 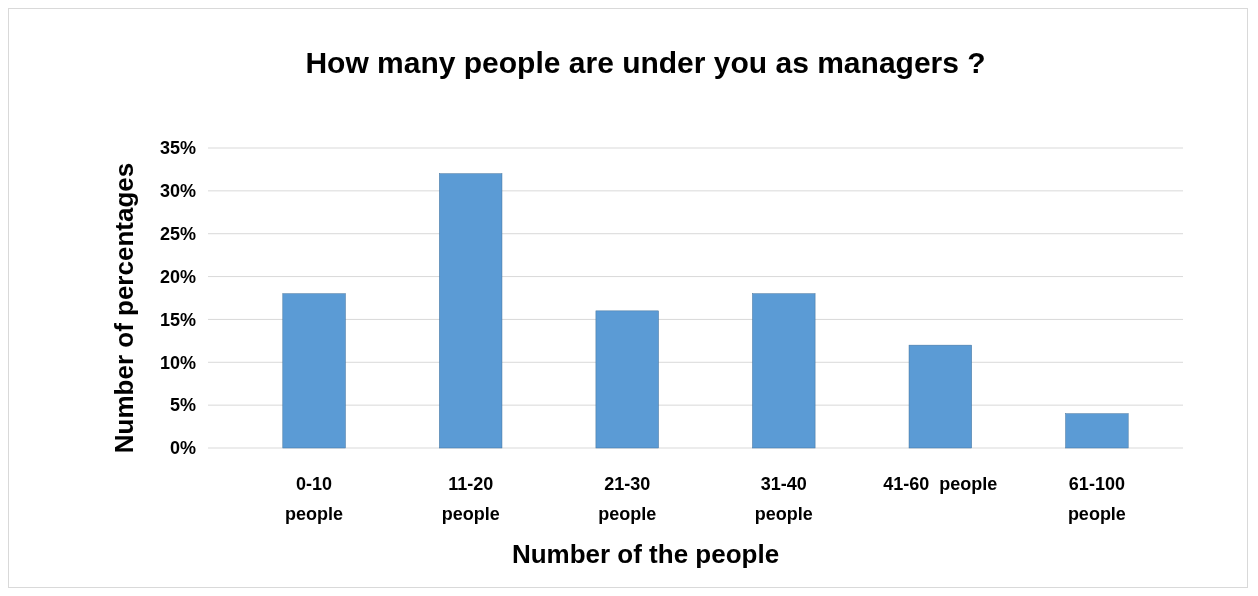 I want to click on x-tick-label: 11-20 people, so click(x=470, y=499).